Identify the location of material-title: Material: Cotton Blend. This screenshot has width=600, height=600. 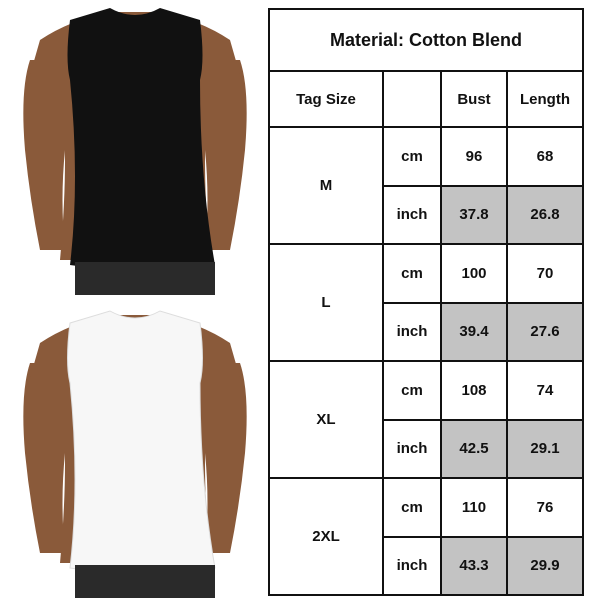
(426, 40).